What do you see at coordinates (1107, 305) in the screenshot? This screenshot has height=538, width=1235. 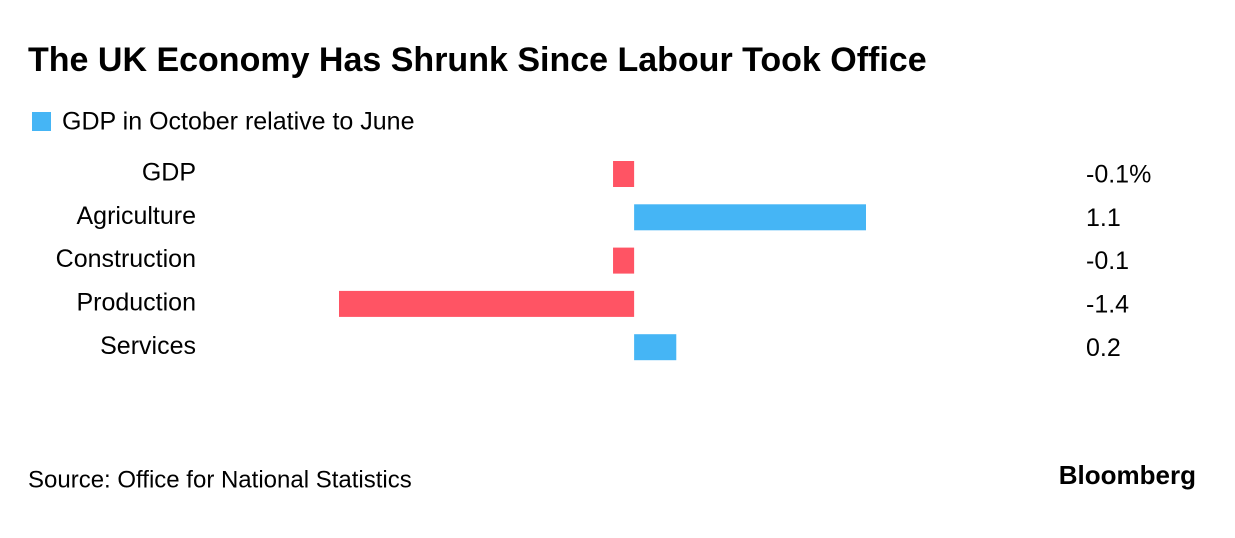 I see `value-label: -1.4` at bounding box center [1107, 305].